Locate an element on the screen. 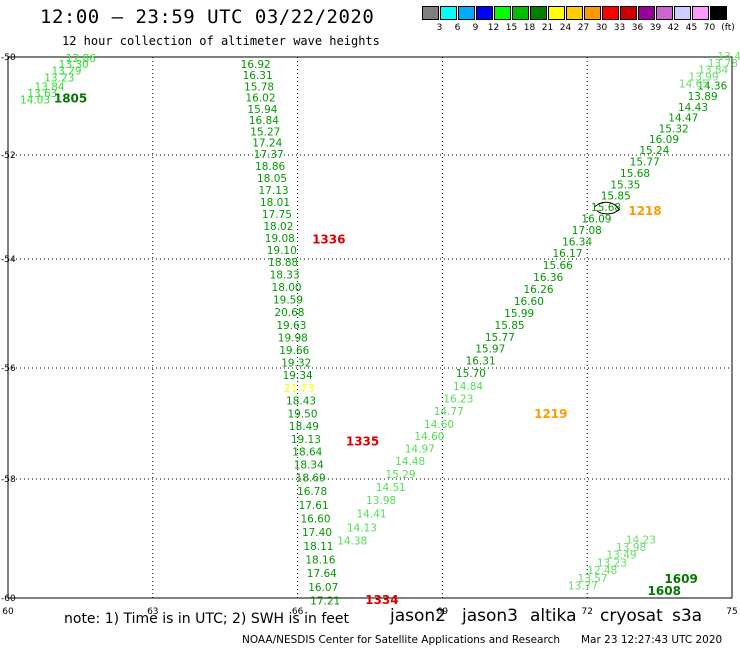 The image size is (740, 650). wave-height-value: 19.50 is located at coordinates (302, 414).